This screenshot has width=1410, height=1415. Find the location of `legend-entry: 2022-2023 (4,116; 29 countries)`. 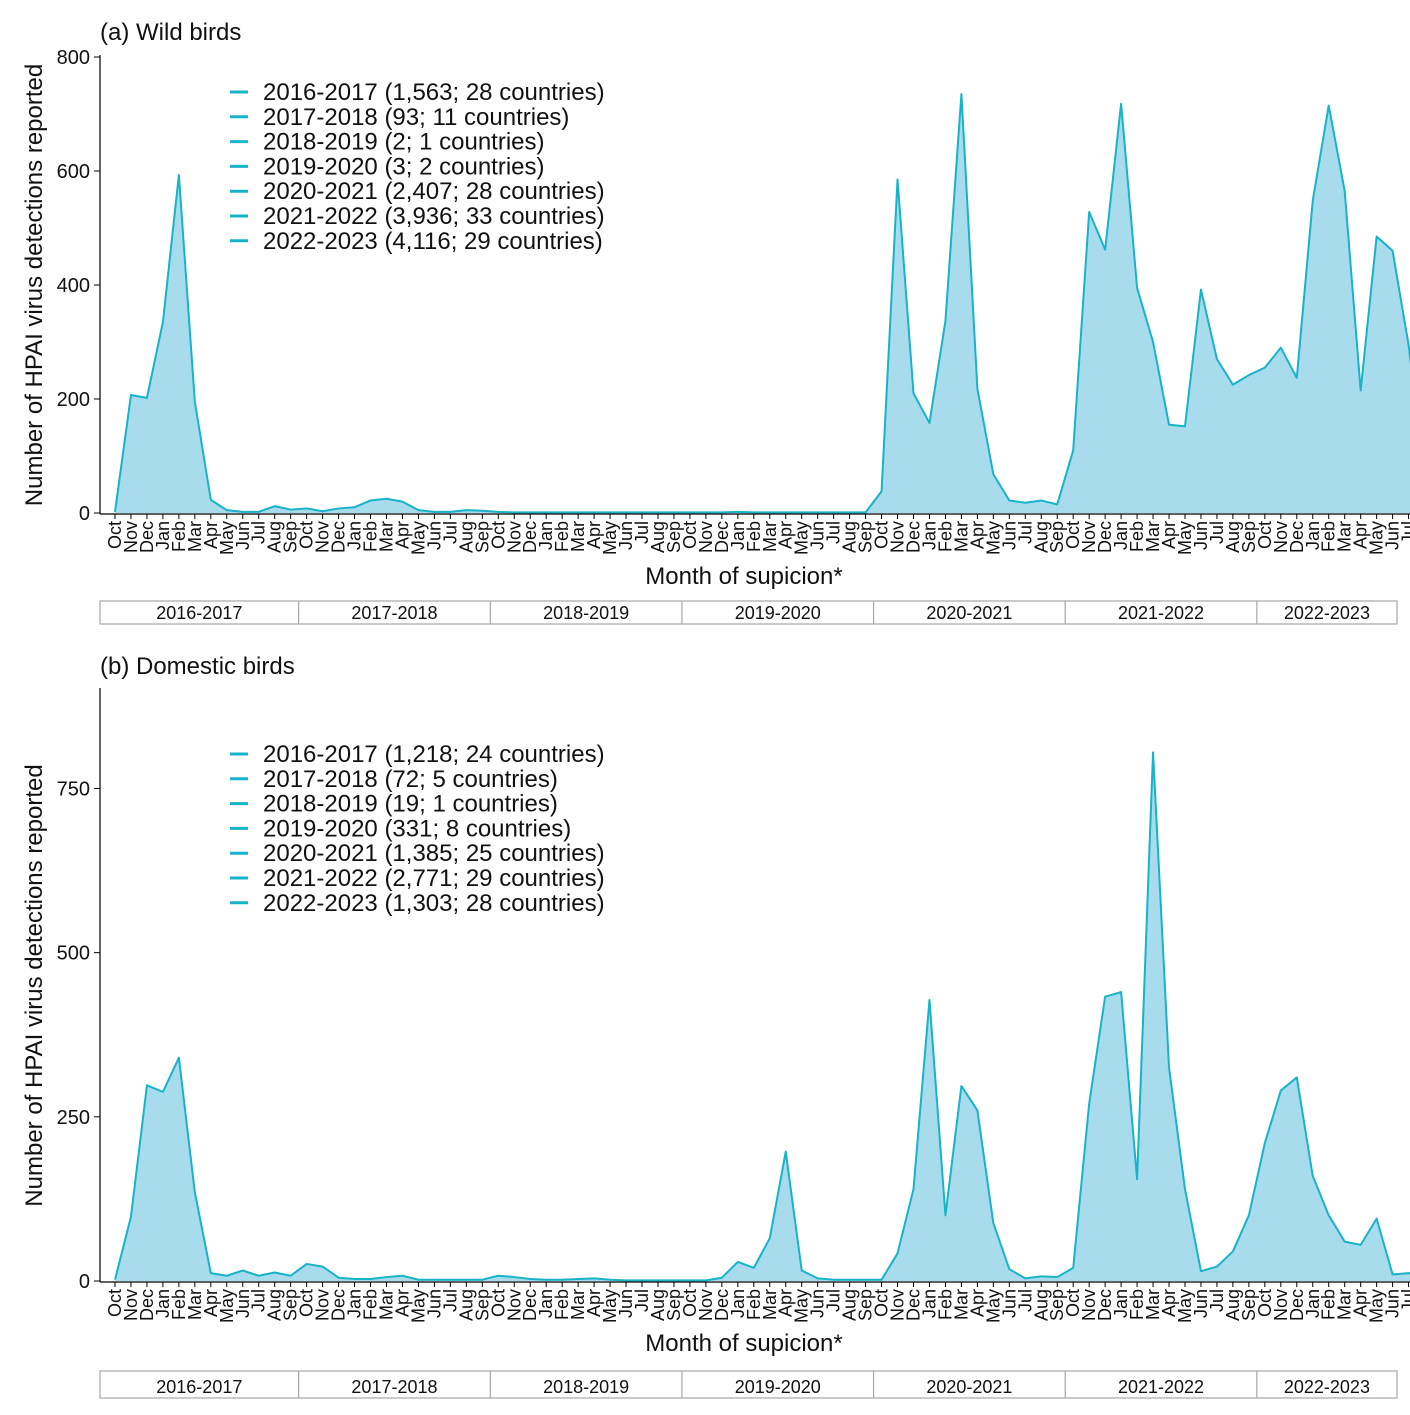

legend-entry: 2022-2023 (4,116; 29 countries) is located at coordinates (433, 241).